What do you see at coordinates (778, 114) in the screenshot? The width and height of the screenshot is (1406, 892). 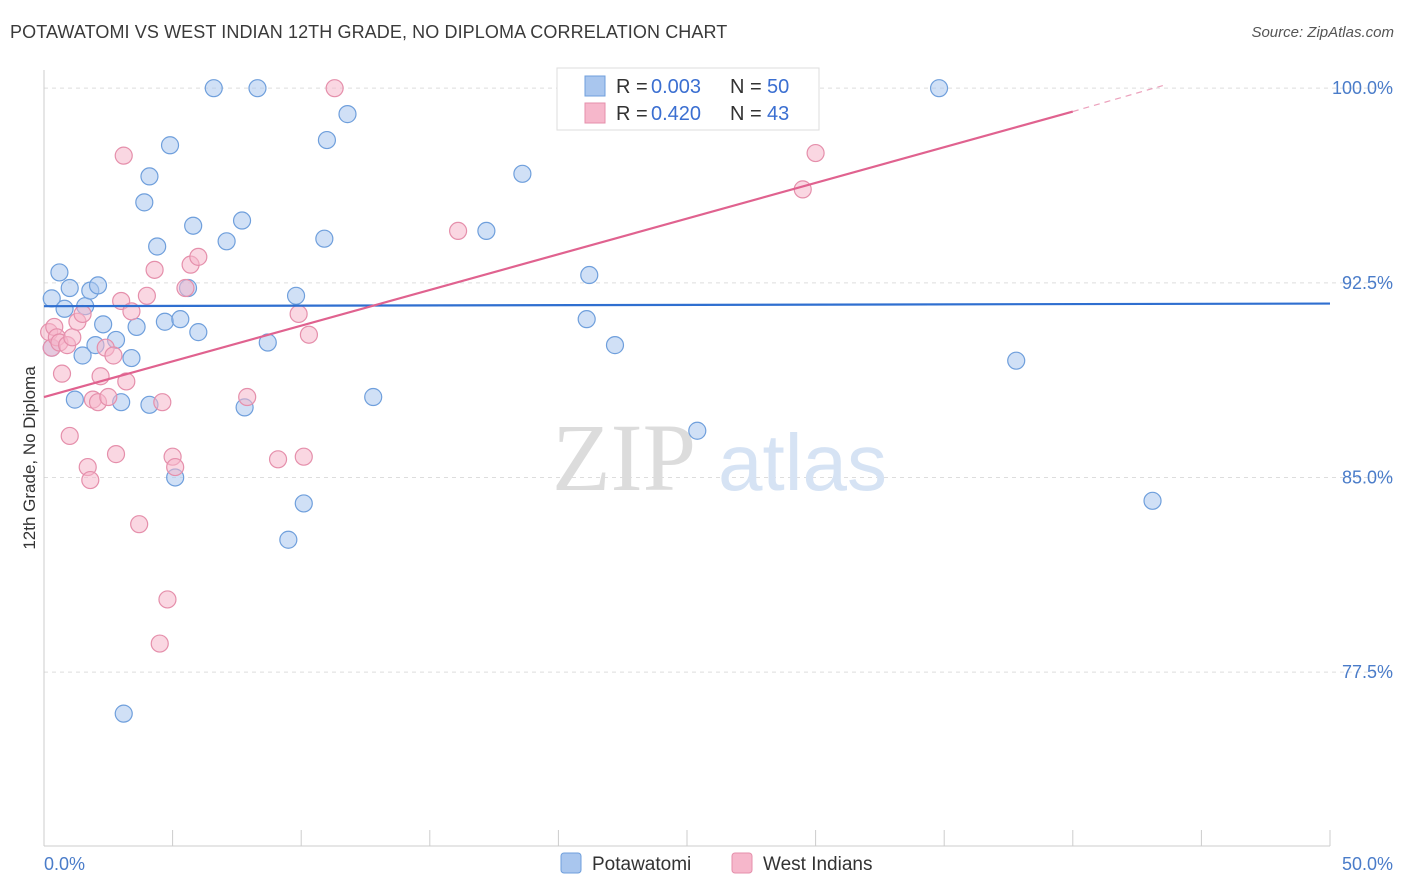 I see `legend-n-value-2: 43` at bounding box center [778, 114].